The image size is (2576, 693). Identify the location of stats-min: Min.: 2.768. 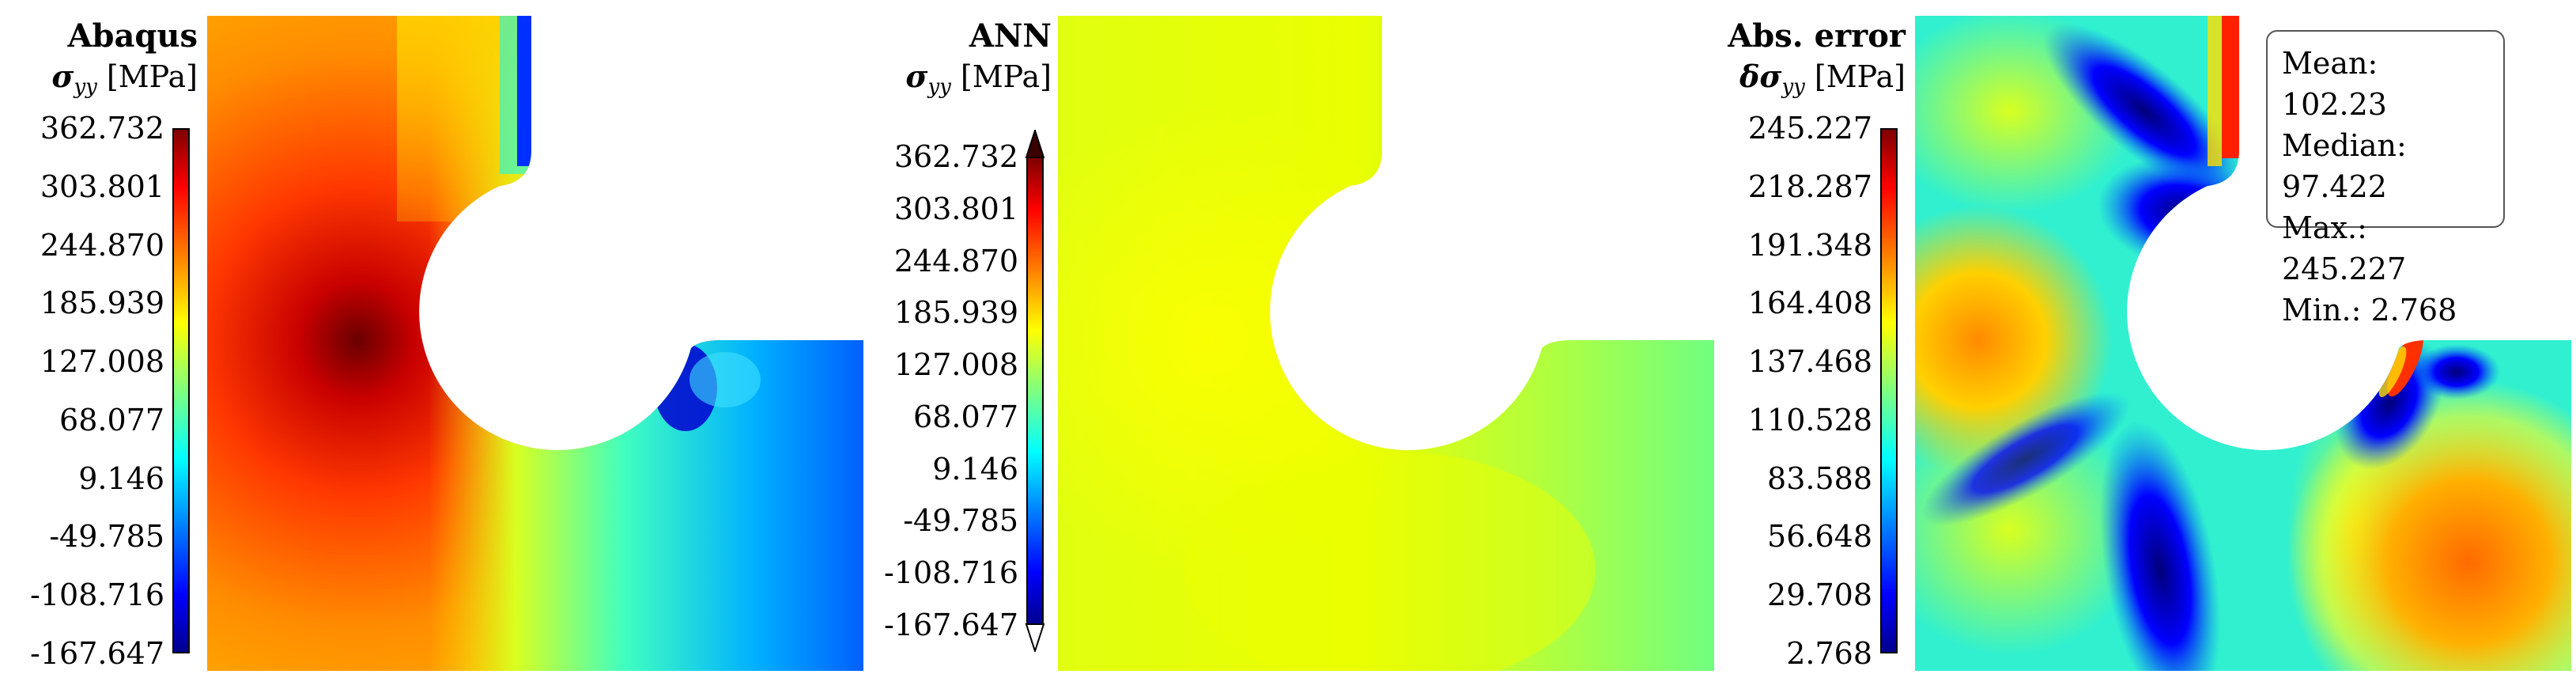
(2369, 311).